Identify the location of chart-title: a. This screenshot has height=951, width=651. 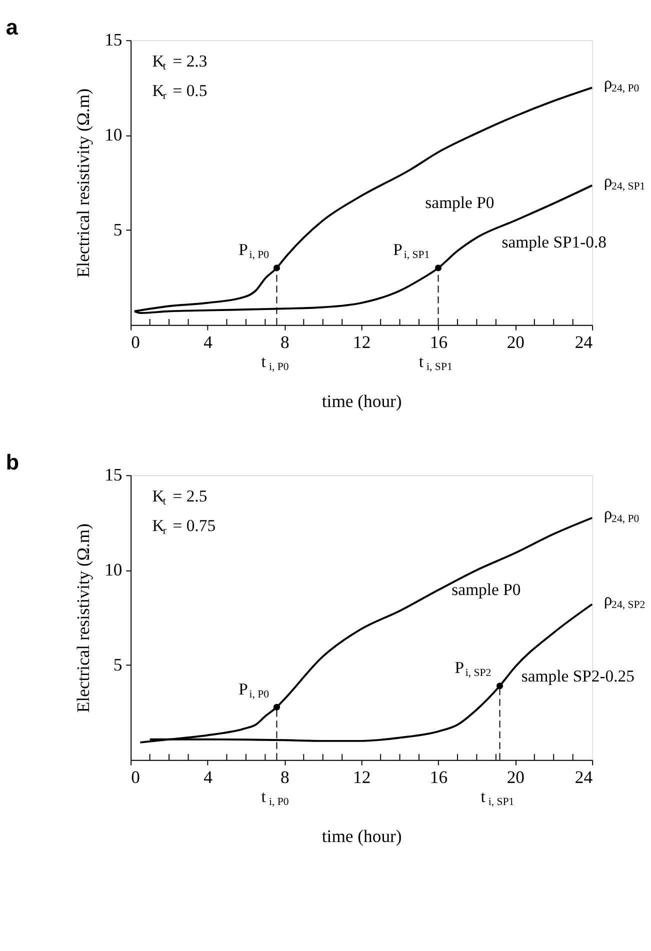
(12, 27).